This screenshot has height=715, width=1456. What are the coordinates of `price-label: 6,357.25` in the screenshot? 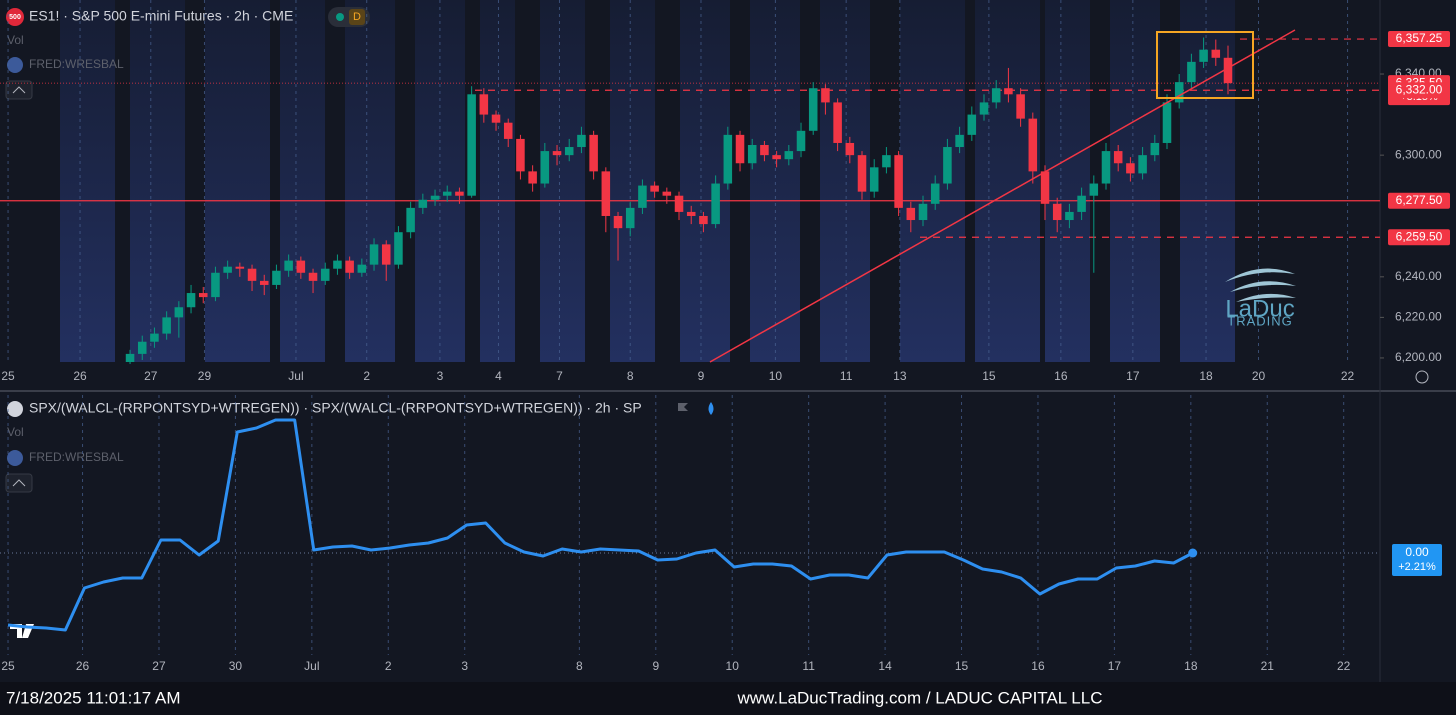 It's located at (1419, 38).